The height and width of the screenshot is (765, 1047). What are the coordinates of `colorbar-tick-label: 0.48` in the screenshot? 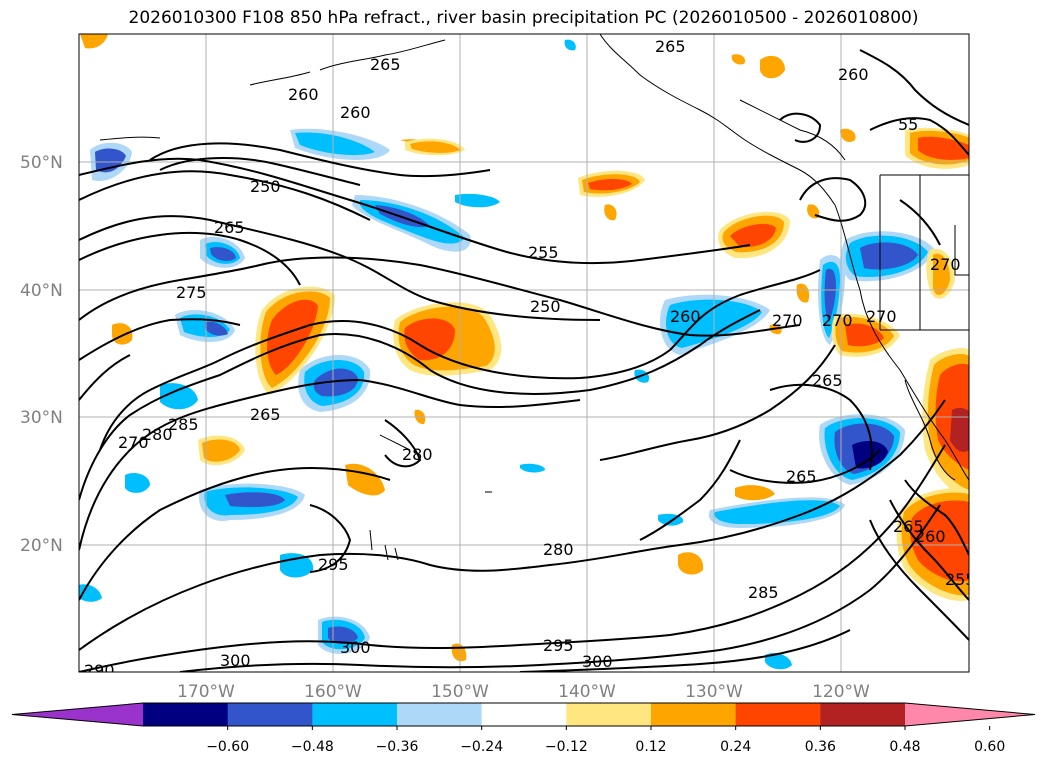 It's located at (904, 747).